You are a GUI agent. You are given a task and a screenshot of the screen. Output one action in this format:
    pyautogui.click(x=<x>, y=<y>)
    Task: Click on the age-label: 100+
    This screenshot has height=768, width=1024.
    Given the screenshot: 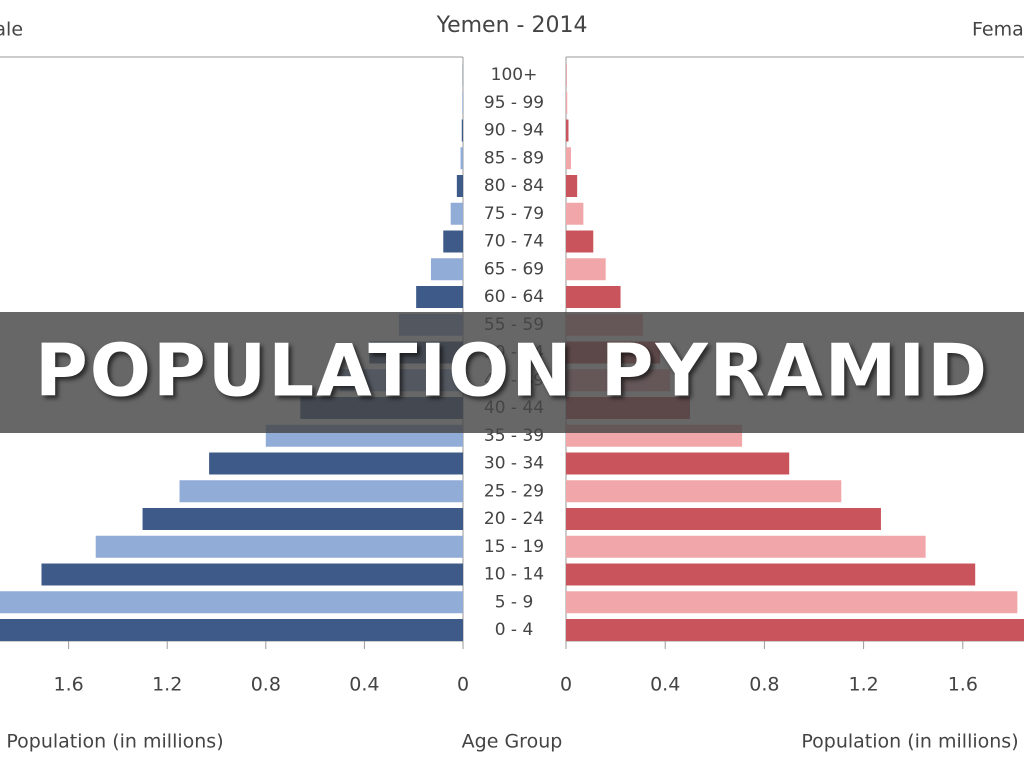 What is the action you would take?
    pyautogui.click(x=514, y=75)
    